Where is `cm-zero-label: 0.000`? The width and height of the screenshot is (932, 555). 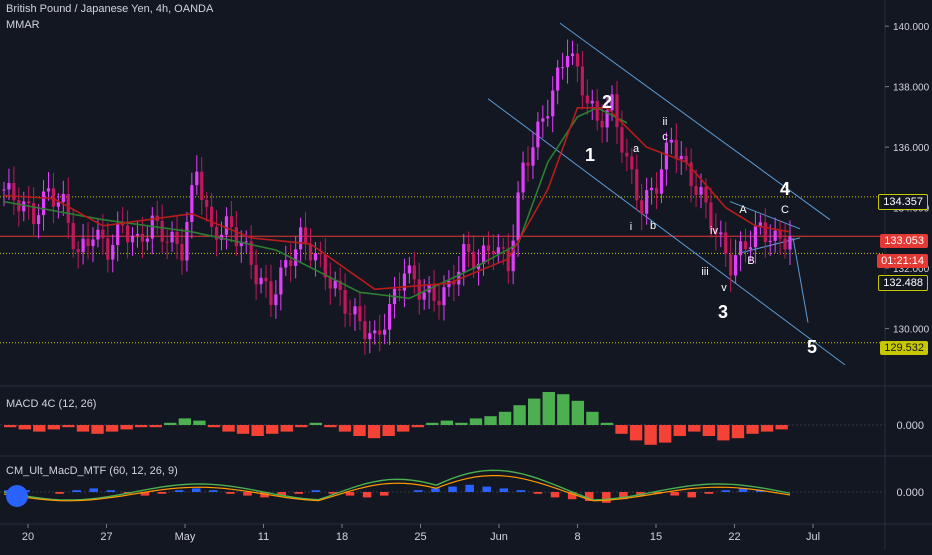
cm-zero-label: 0.000 is located at coordinates (910, 493).